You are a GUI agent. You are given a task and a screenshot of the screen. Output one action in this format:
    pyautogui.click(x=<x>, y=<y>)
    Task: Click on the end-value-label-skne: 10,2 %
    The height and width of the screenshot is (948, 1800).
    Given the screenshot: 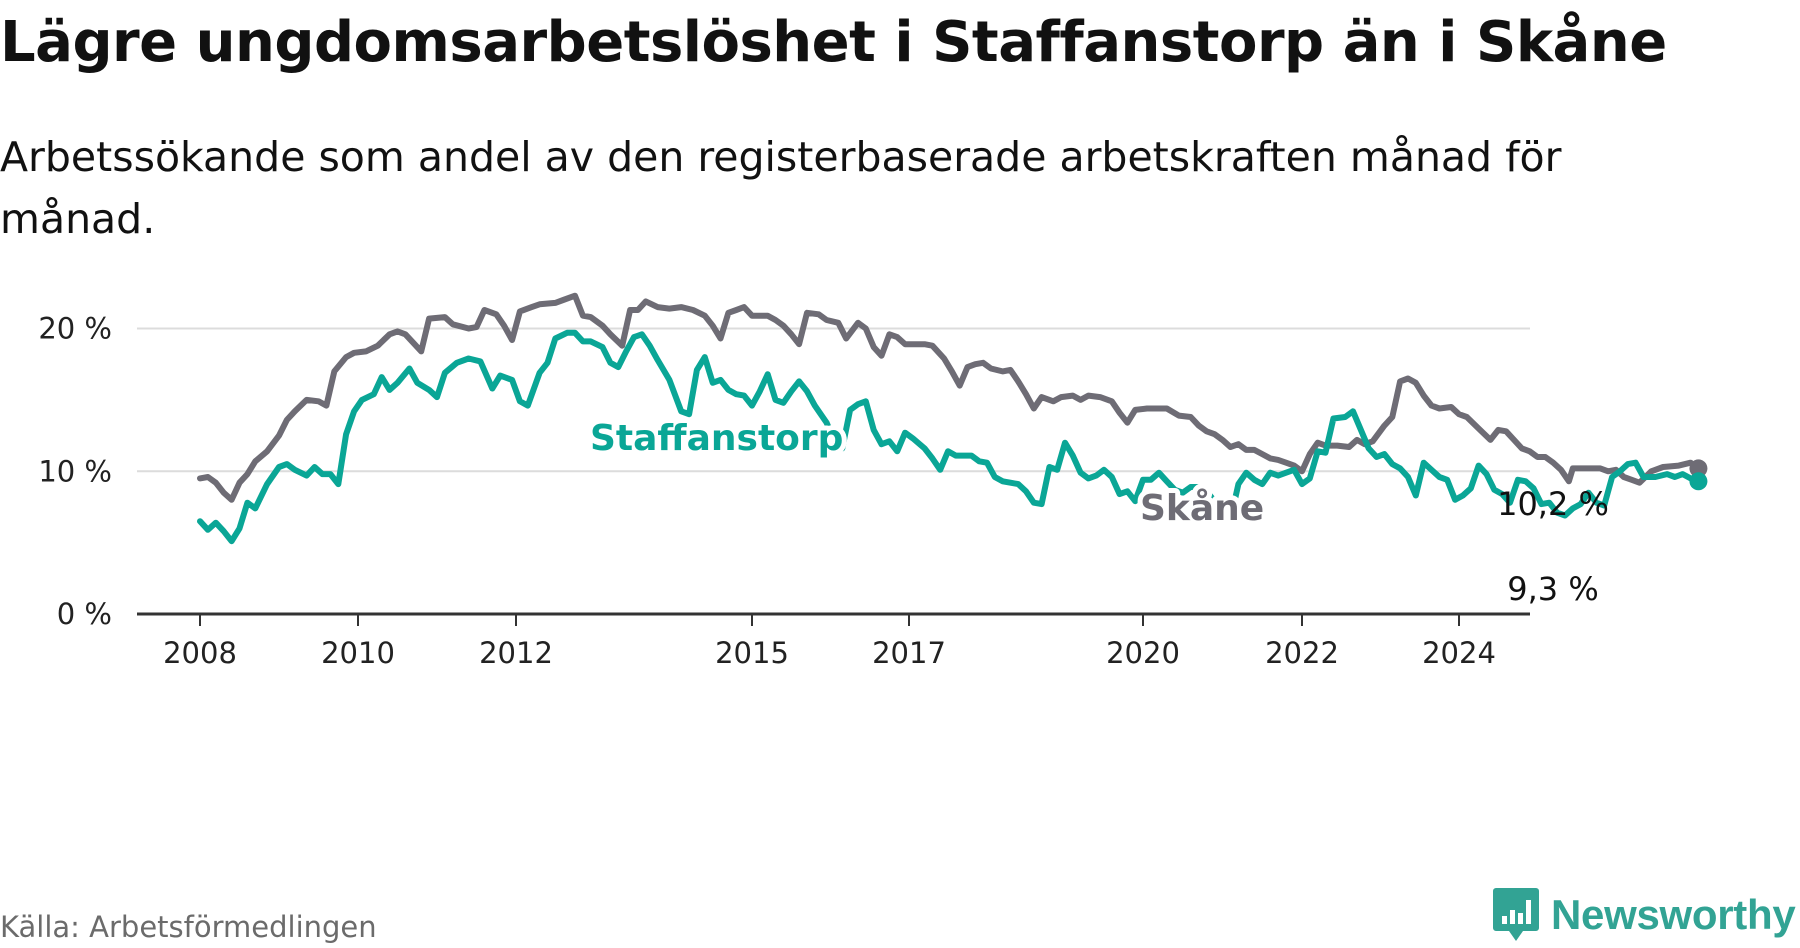 What is the action you would take?
    pyautogui.click(x=1553, y=504)
    